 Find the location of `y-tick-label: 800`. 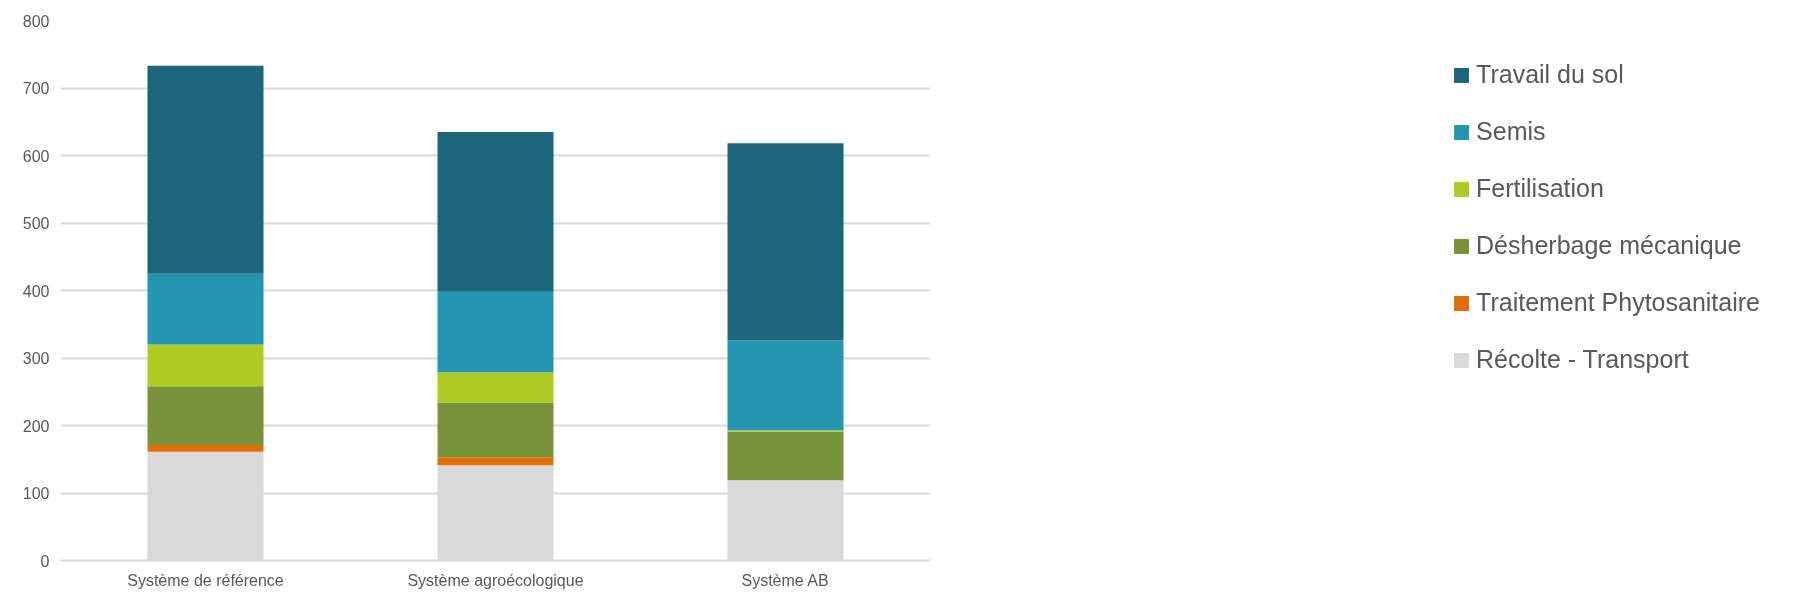

y-tick-label: 800 is located at coordinates (36, 21).